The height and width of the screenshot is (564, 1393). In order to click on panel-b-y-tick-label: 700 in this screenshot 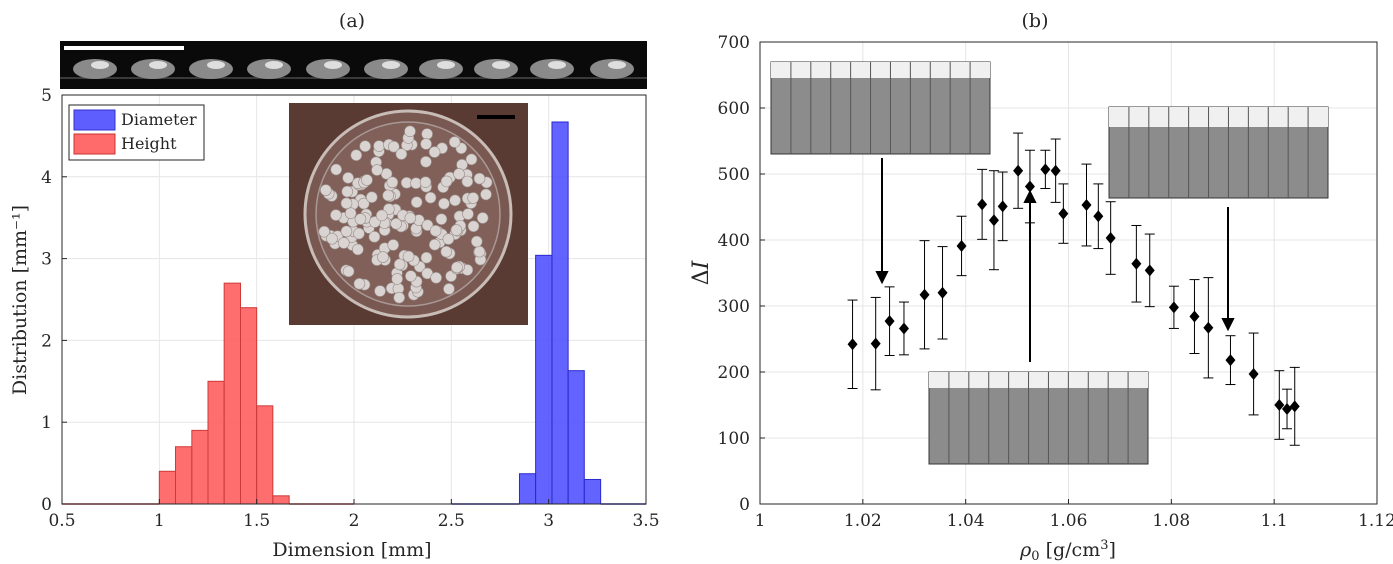, I will do `click(734, 43)`.